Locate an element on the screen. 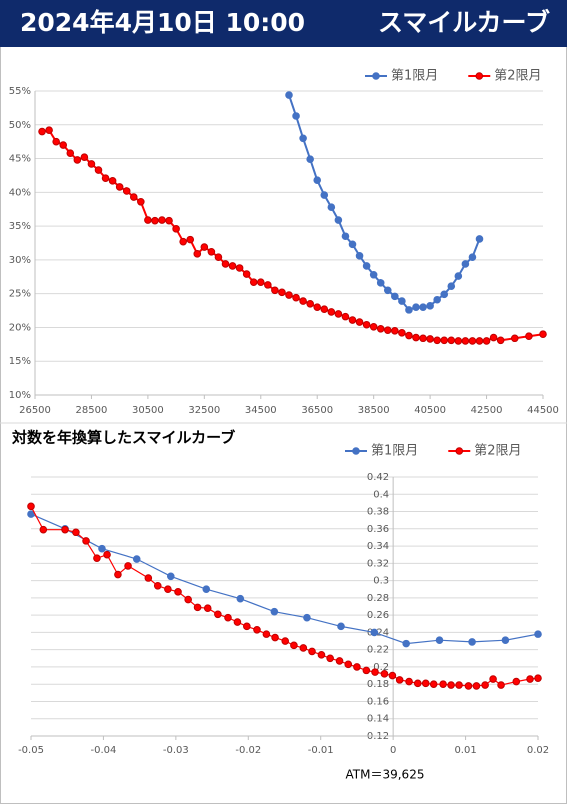 This screenshot has height=804, width=567. x-tick-label: 34500 is located at coordinates (261, 410).